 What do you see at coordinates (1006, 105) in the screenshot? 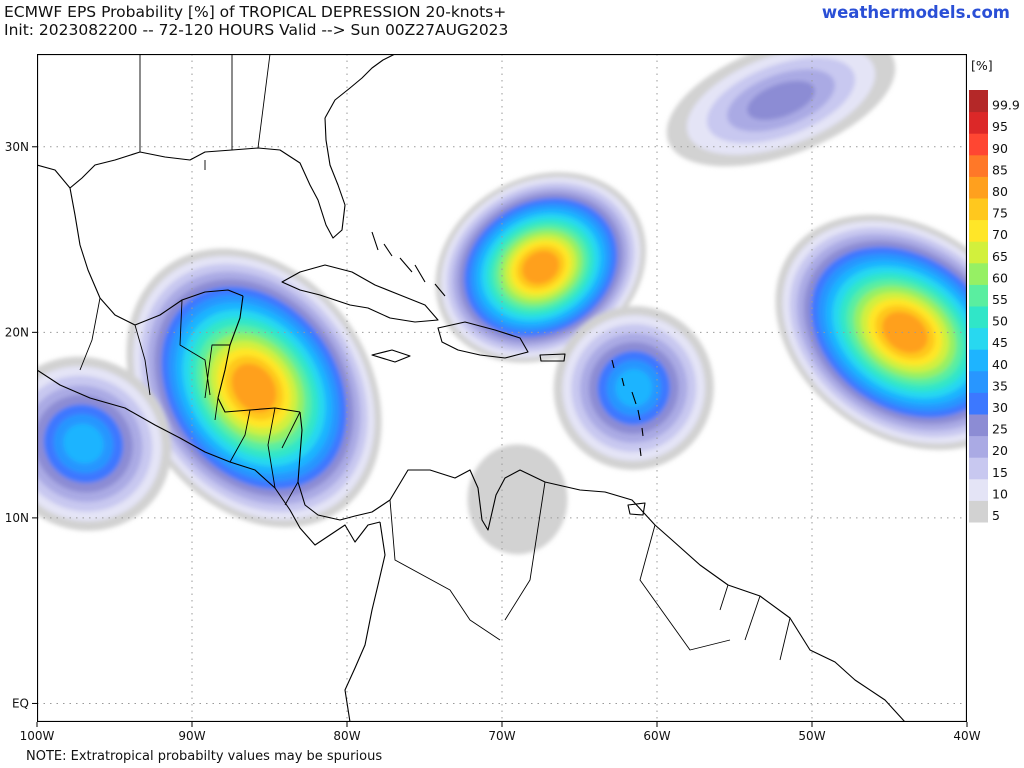
I see `colorbar-tick-label: 99.9` at bounding box center [1006, 105].